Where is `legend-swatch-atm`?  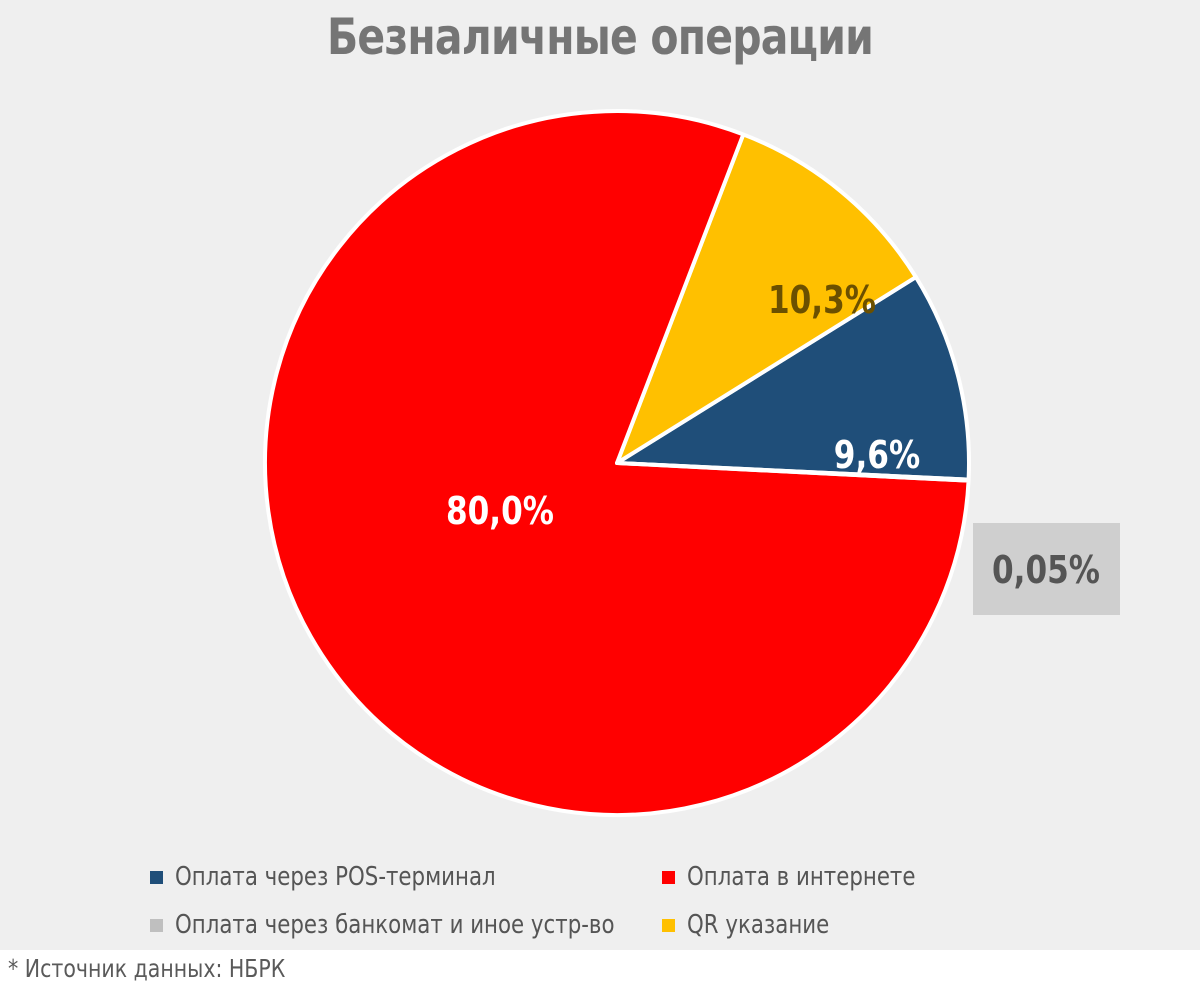
legend-swatch-atm is located at coordinates (156, 925).